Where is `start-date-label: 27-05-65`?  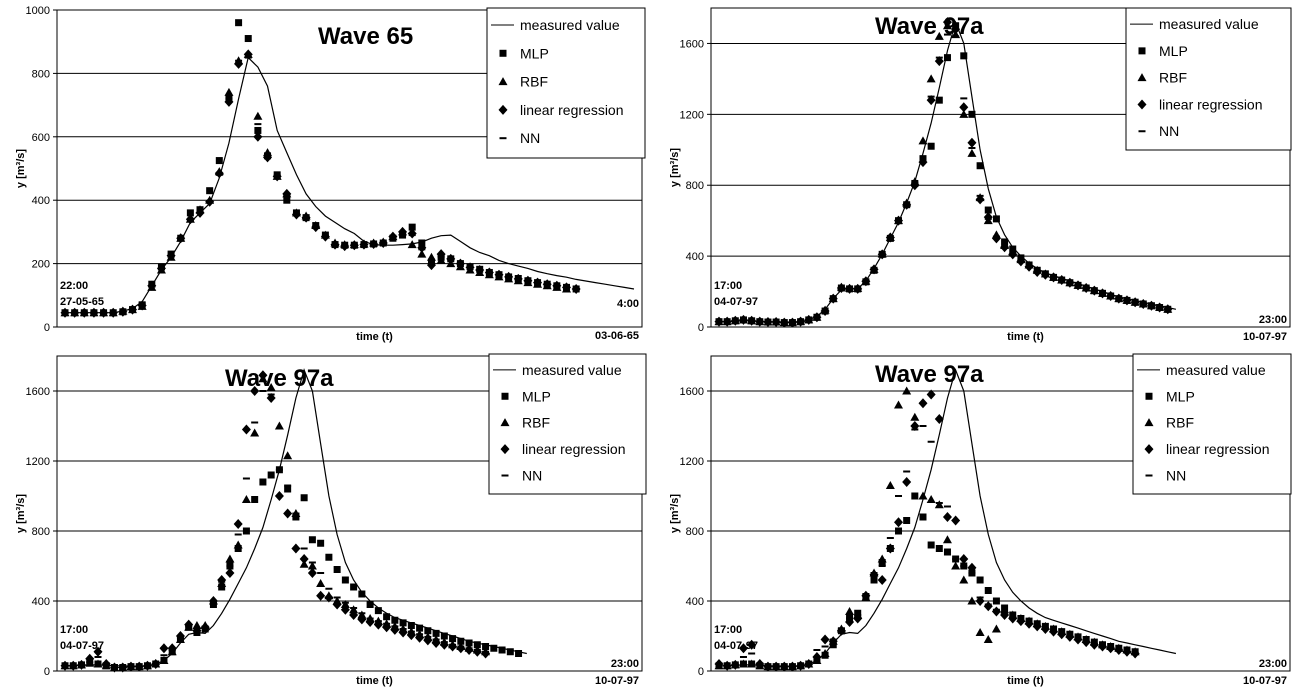 start-date-label: 27-05-65 is located at coordinates (82, 302).